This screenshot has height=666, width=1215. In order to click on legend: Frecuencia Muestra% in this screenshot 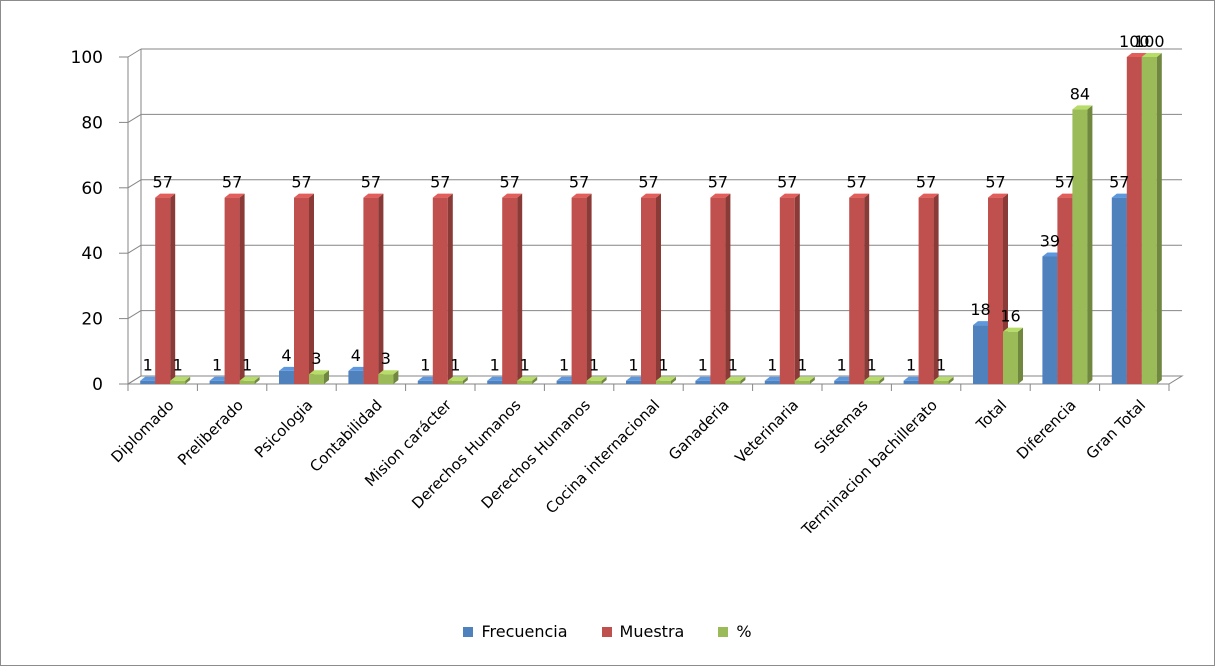, I will do `click(607, 631)`.